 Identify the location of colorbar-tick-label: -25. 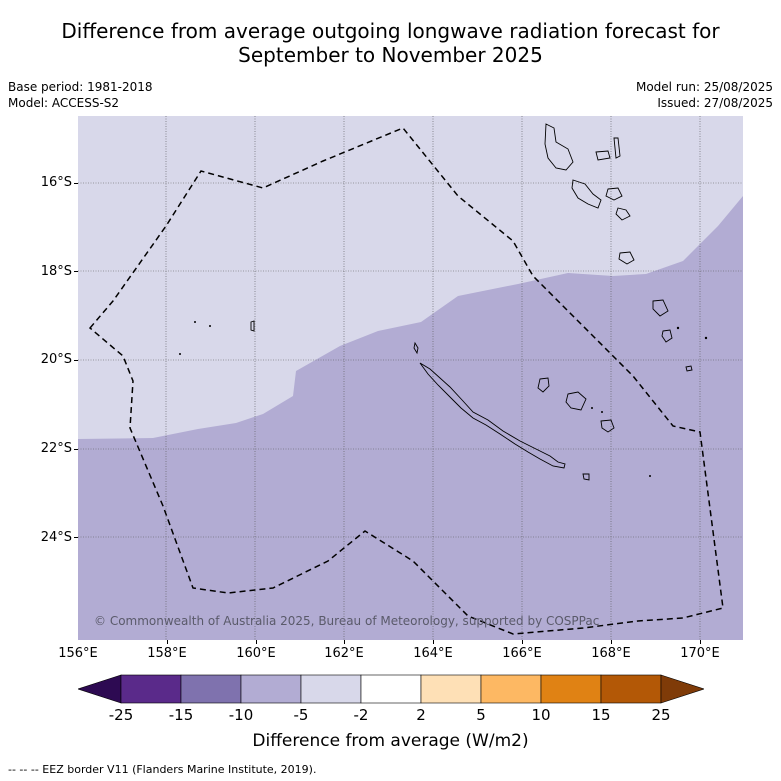
(121, 715).